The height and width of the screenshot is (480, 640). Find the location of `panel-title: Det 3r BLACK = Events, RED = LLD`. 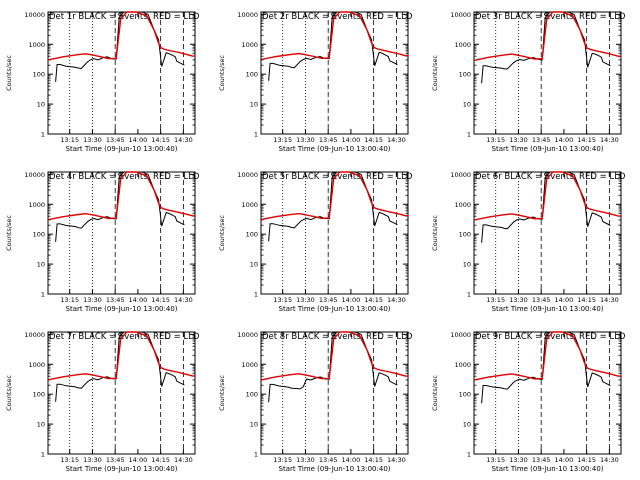

panel-title: Det 3r BLACK = Events, RED = LLD is located at coordinates (550, 17).